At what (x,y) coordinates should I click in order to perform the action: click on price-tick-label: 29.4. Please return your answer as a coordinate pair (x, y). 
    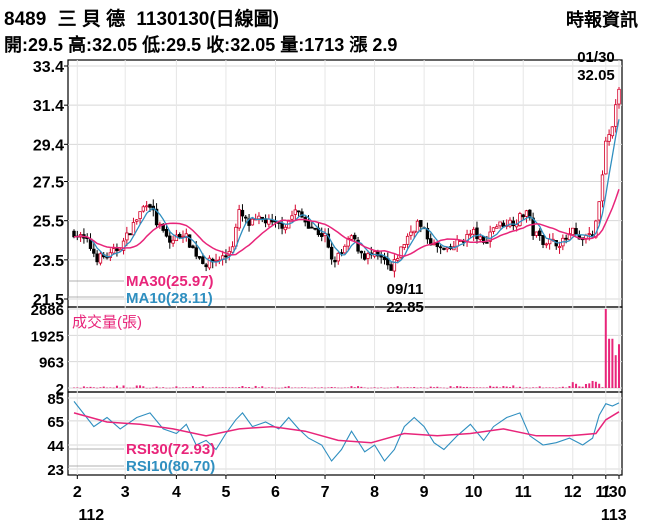
    Looking at the image, I should click on (48, 145).